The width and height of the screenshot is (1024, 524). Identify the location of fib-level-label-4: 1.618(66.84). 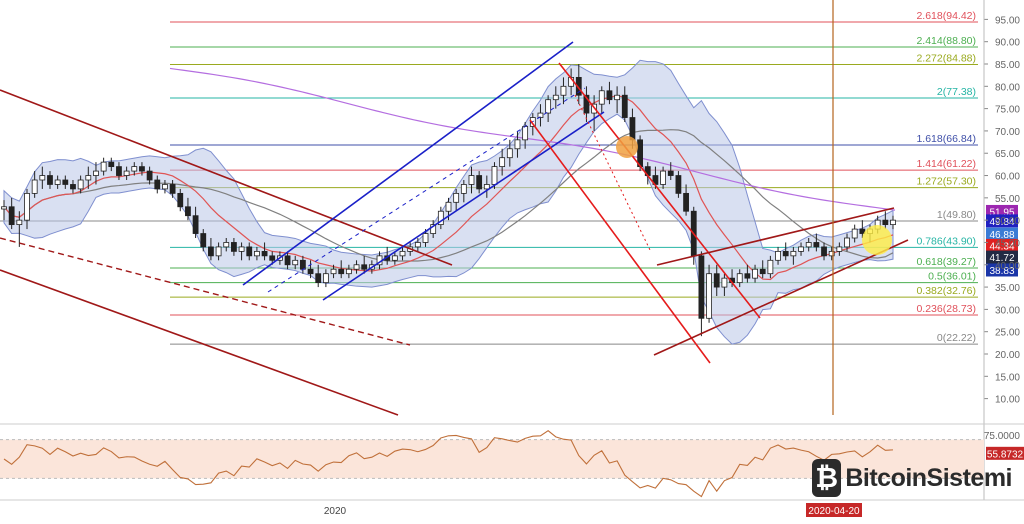
(946, 139).